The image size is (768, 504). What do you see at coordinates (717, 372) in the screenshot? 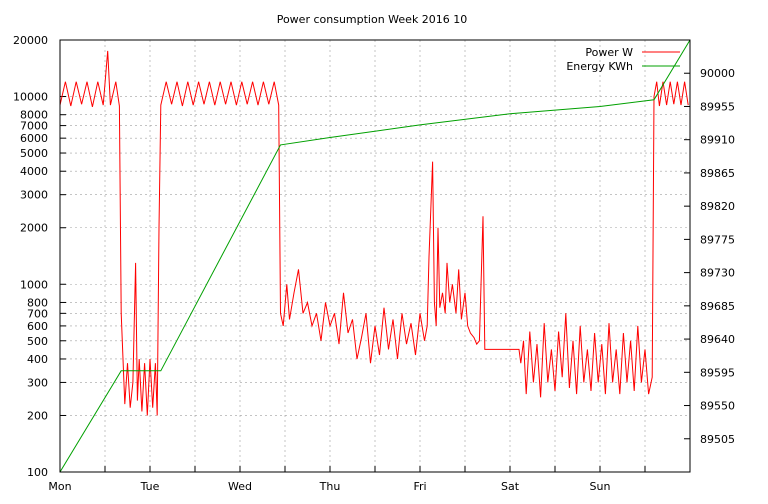
I see `right-tick-label: 89595` at bounding box center [717, 372].